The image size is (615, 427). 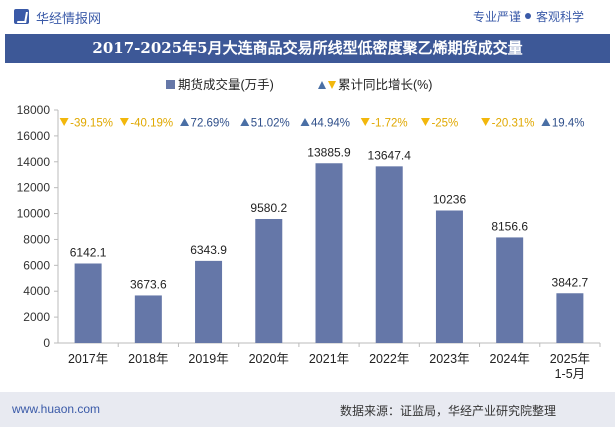 I want to click on growth-label: -40.19%, so click(x=151, y=124).